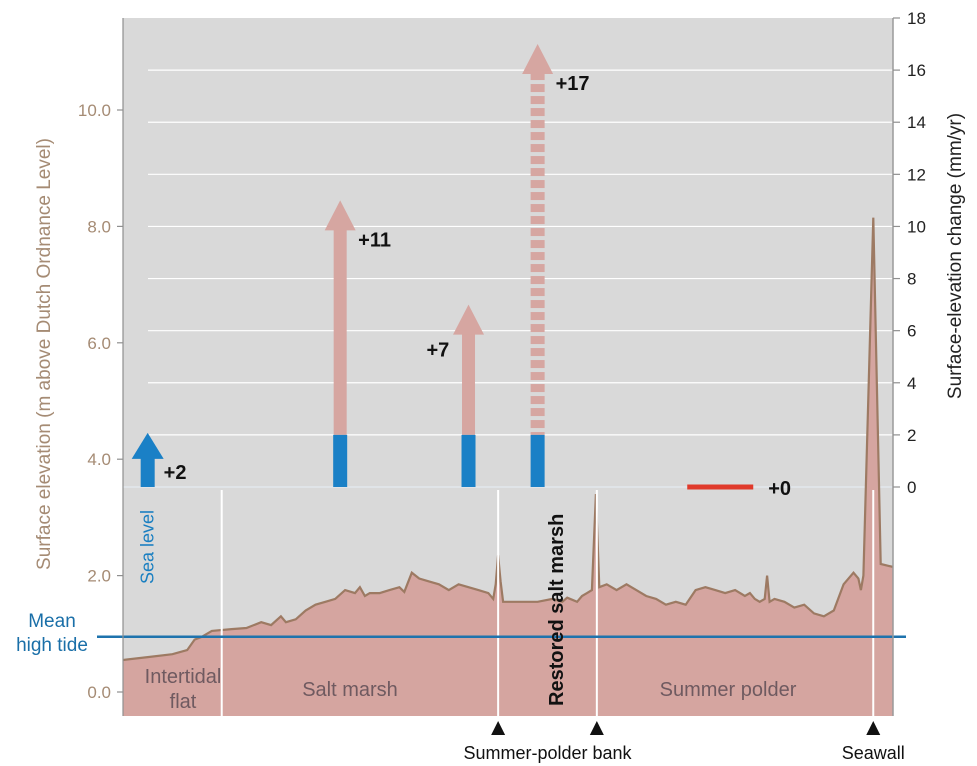 This screenshot has width=977, height=766. What do you see at coordinates (99, 226) in the screenshot?
I see `left-tick-label: 8.0` at bounding box center [99, 226].